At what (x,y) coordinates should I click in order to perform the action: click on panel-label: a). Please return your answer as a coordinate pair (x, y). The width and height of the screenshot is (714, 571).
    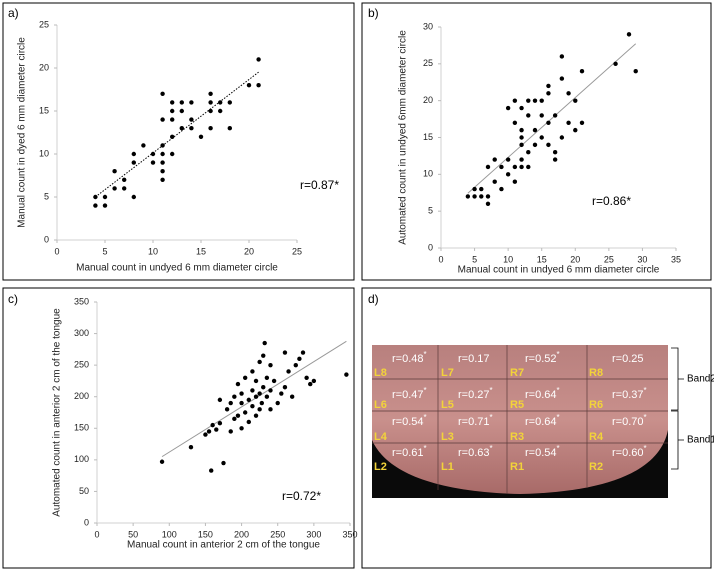
    Looking at the image, I should click on (13, 13).